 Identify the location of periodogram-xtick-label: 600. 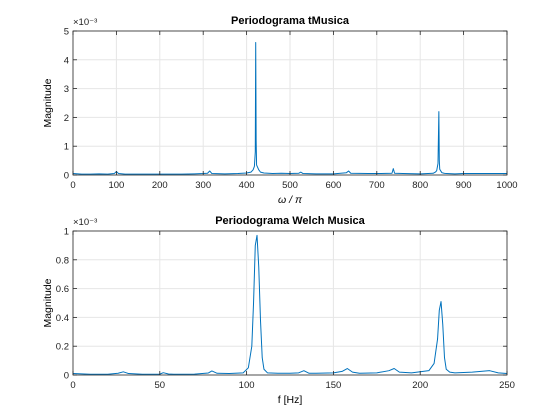
(333, 185).